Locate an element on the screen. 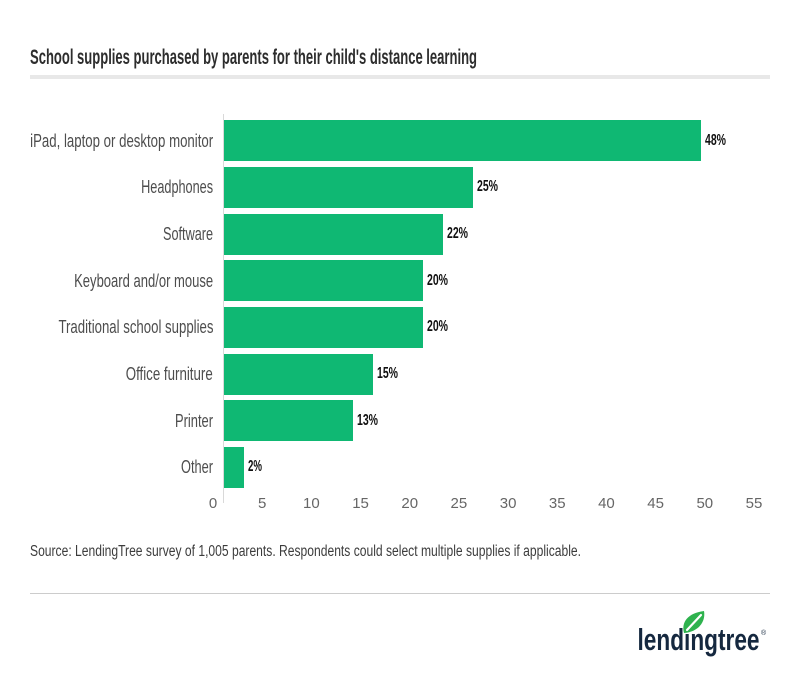 This screenshot has width=800, height=676. x-axis-tick-label: 10 is located at coordinates (311, 503).